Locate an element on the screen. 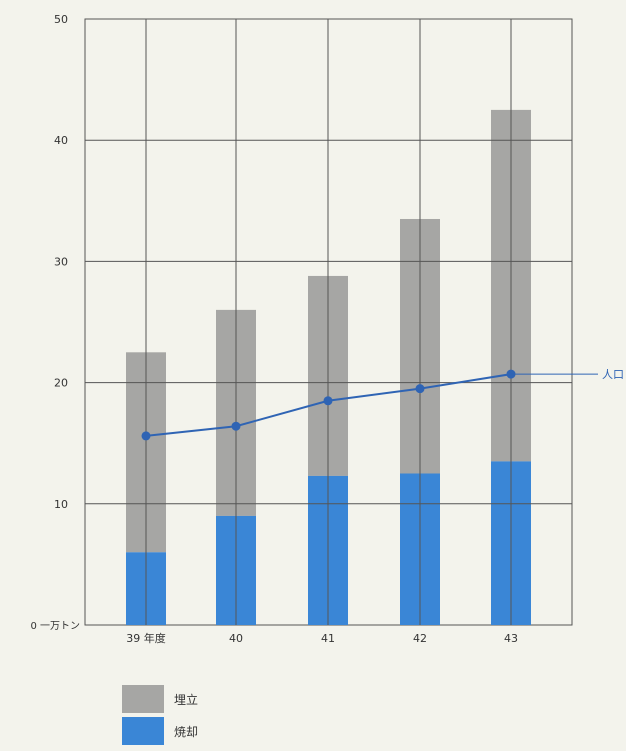  legend-item-burn: 焼却 is located at coordinates (160, 731).